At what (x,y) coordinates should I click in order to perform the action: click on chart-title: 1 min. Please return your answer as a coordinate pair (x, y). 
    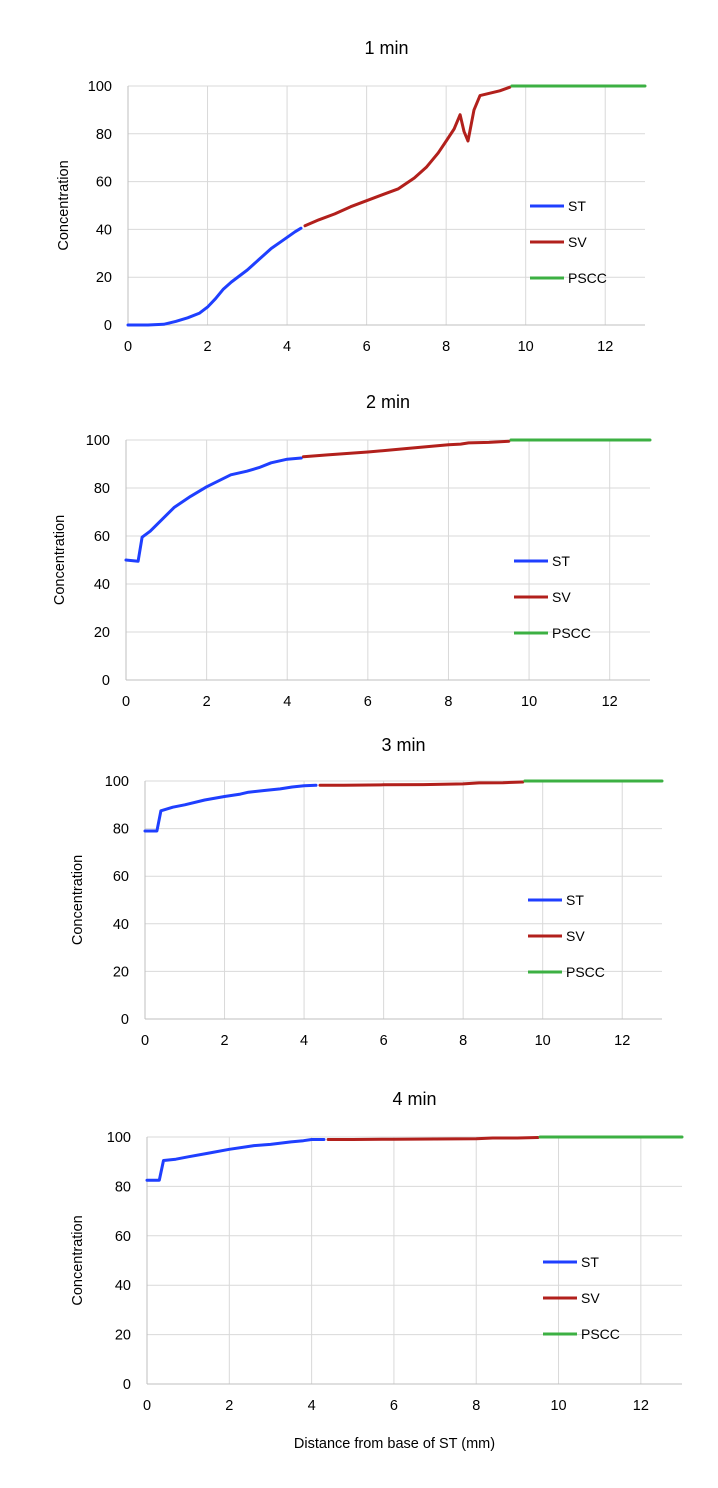
    Looking at the image, I should click on (386, 48).